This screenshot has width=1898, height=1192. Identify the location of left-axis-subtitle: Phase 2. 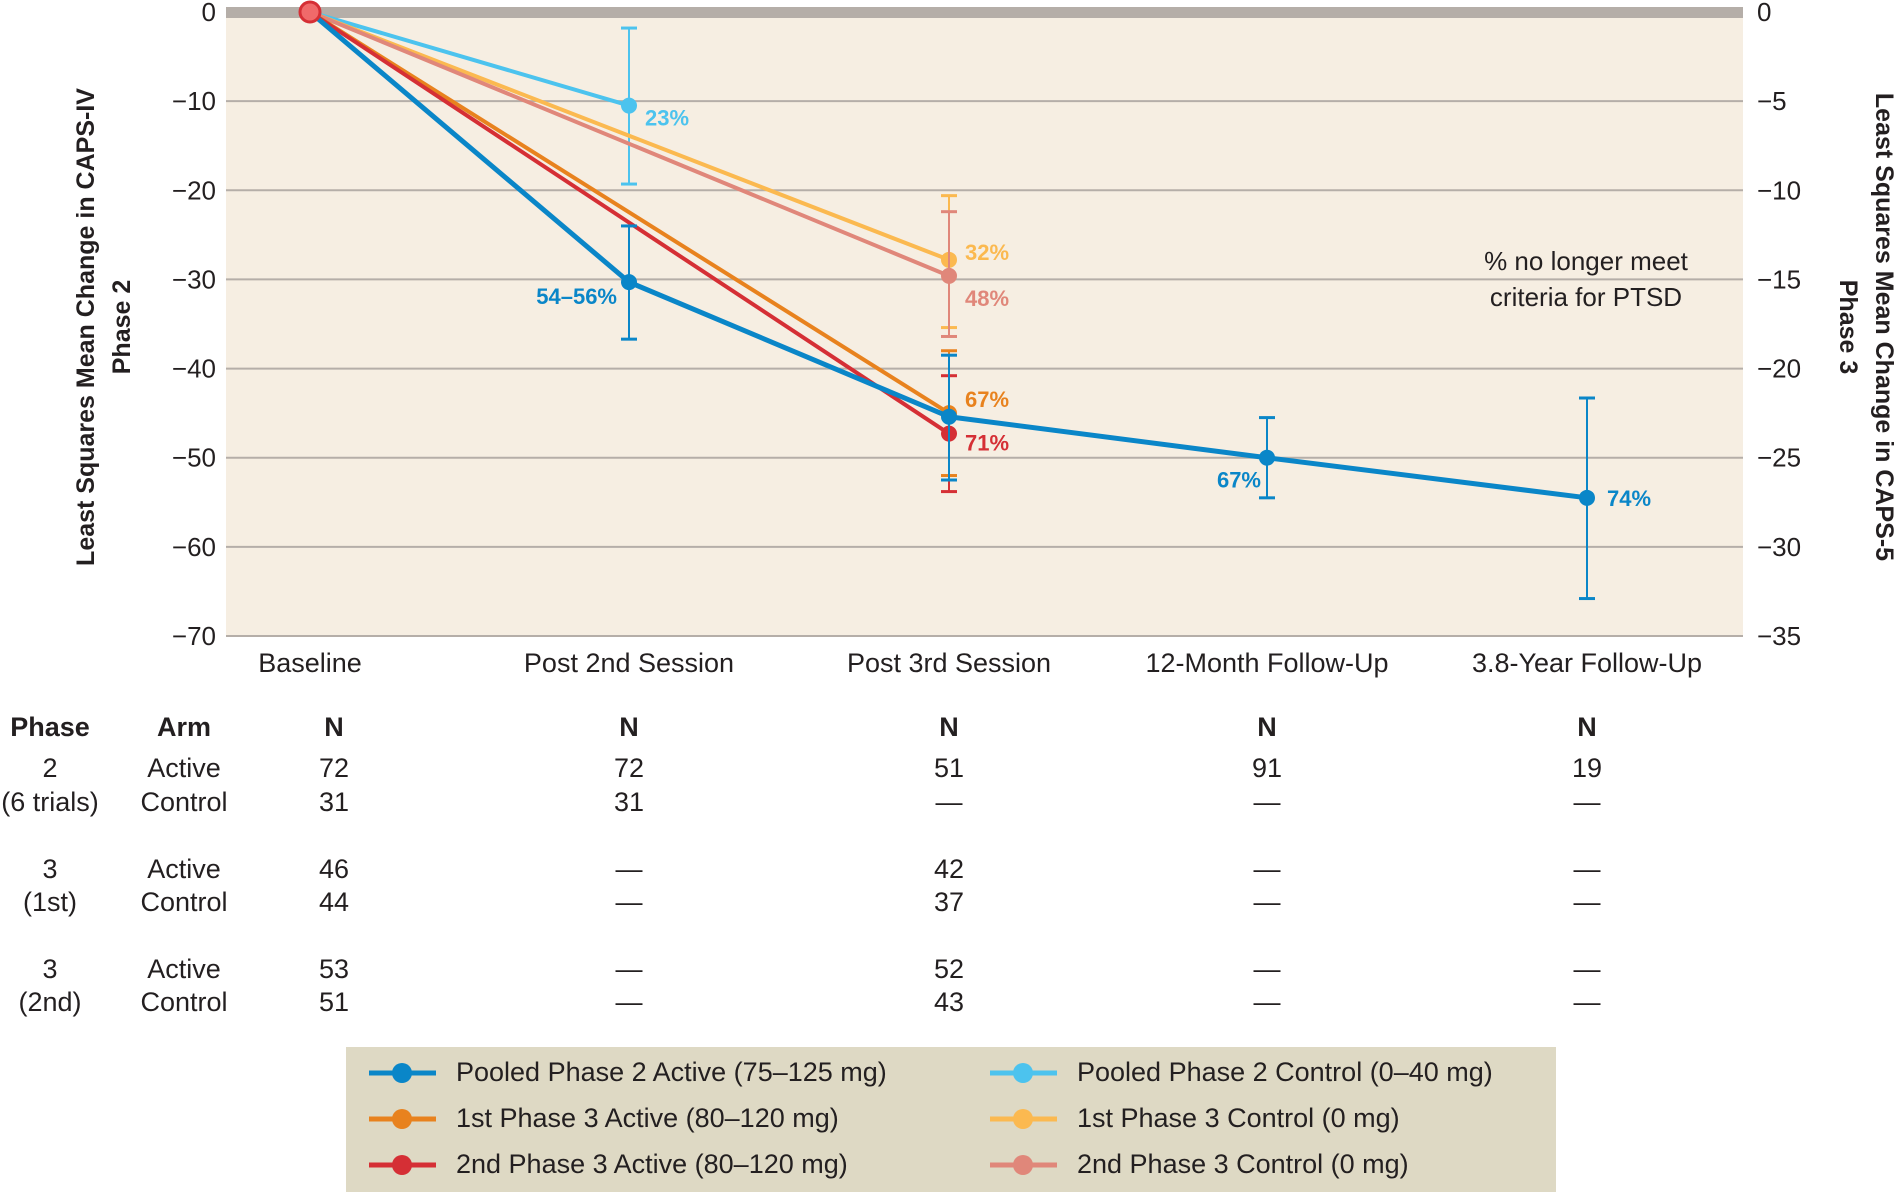
(122, 327).